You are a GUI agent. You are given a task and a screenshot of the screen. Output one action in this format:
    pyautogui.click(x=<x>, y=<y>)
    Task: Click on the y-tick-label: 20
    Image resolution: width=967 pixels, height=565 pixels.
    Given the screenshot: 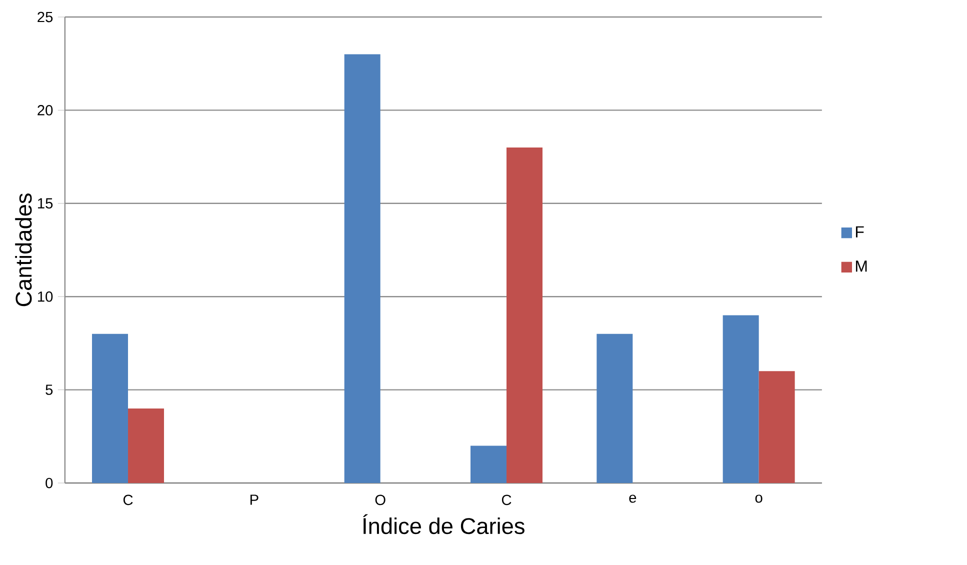 What is the action you would take?
    pyautogui.click(x=45, y=110)
    